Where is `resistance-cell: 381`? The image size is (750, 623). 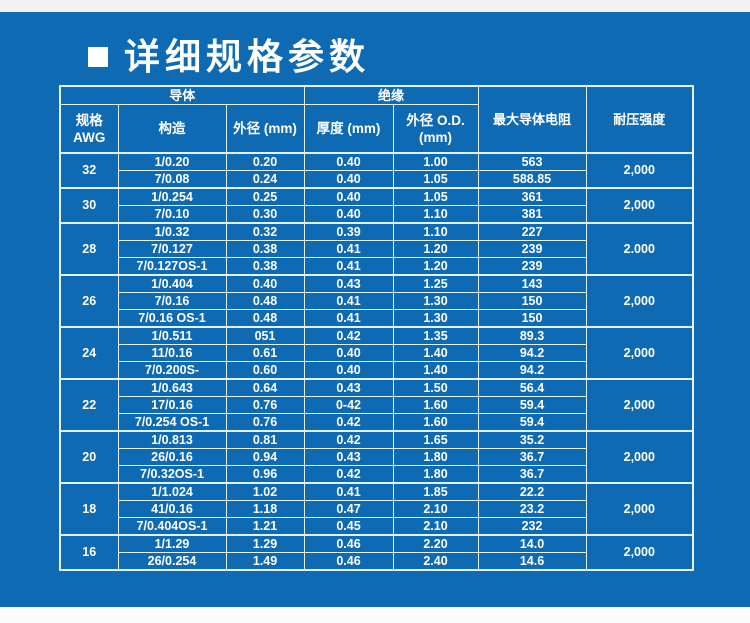
resistance-cell: 381 is located at coordinates (532, 214).